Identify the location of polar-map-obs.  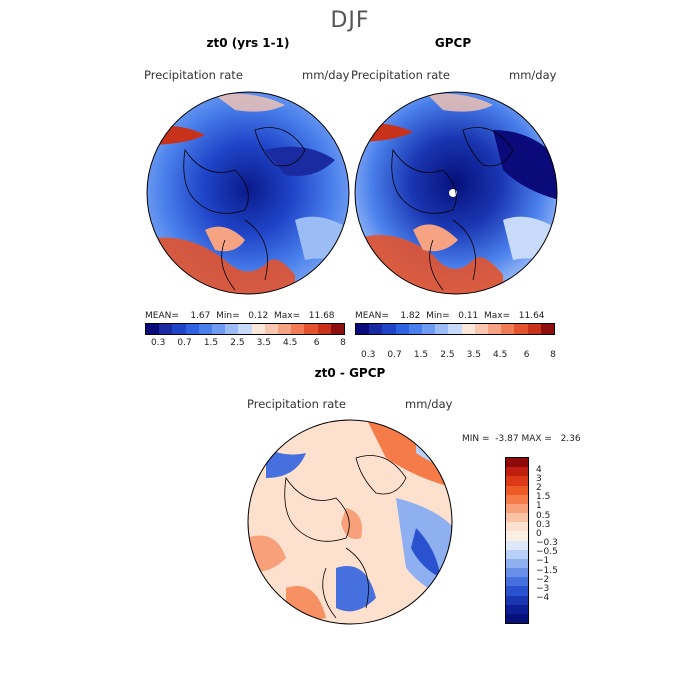
(456, 193).